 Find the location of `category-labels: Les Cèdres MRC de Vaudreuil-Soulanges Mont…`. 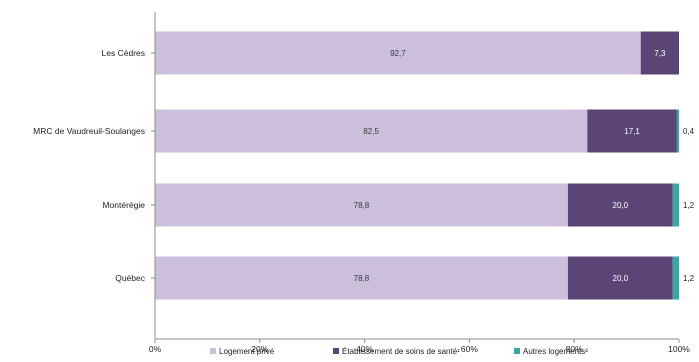

category-labels: Les Cèdres MRC de Vaudreuil-Soulanges Mont… is located at coordinates (94, 165).